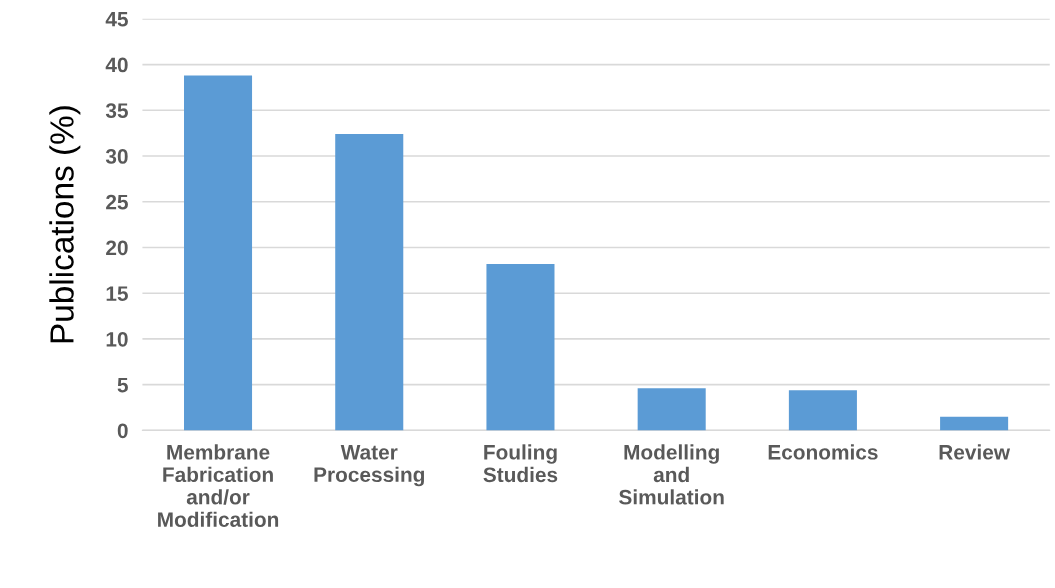 The height and width of the screenshot is (588, 1055). What do you see at coordinates (218, 485) in the screenshot?
I see `x-tick-label: Membrane Fabrication and/or Modification` at bounding box center [218, 485].